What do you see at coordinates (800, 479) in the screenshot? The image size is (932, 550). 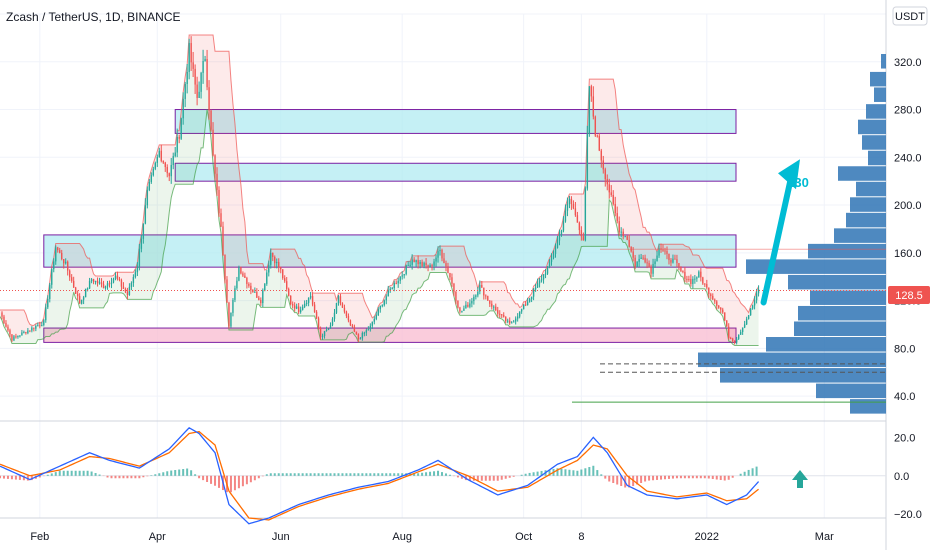 I see `up-arrow-icon` at bounding box center [800, 479].